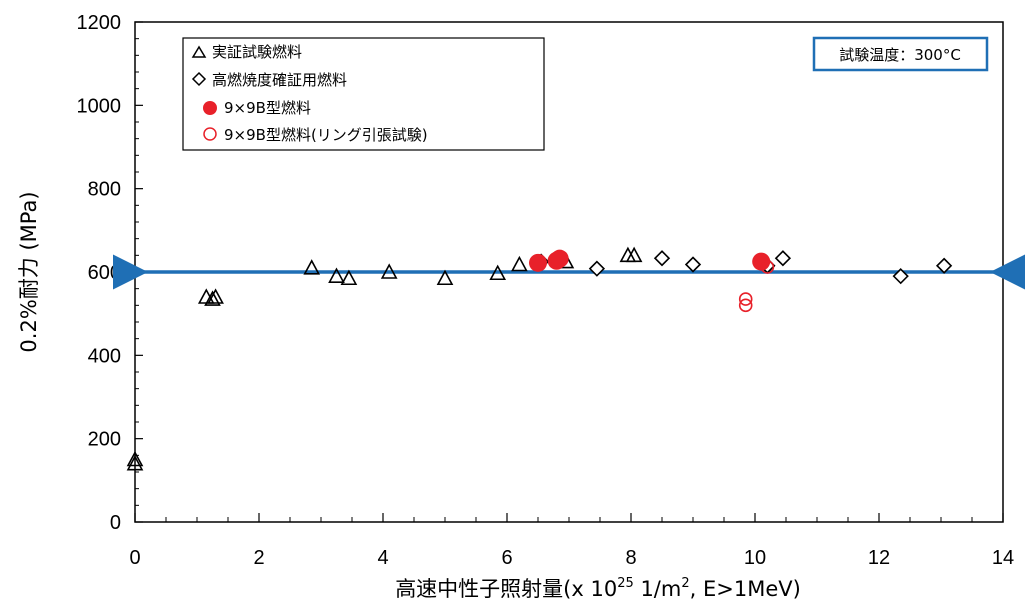 The height and width of the screenshot is (606, 1027). I want to click on x-axis-title-main: 高速中性子照射量(x 10, so click(506, 589).